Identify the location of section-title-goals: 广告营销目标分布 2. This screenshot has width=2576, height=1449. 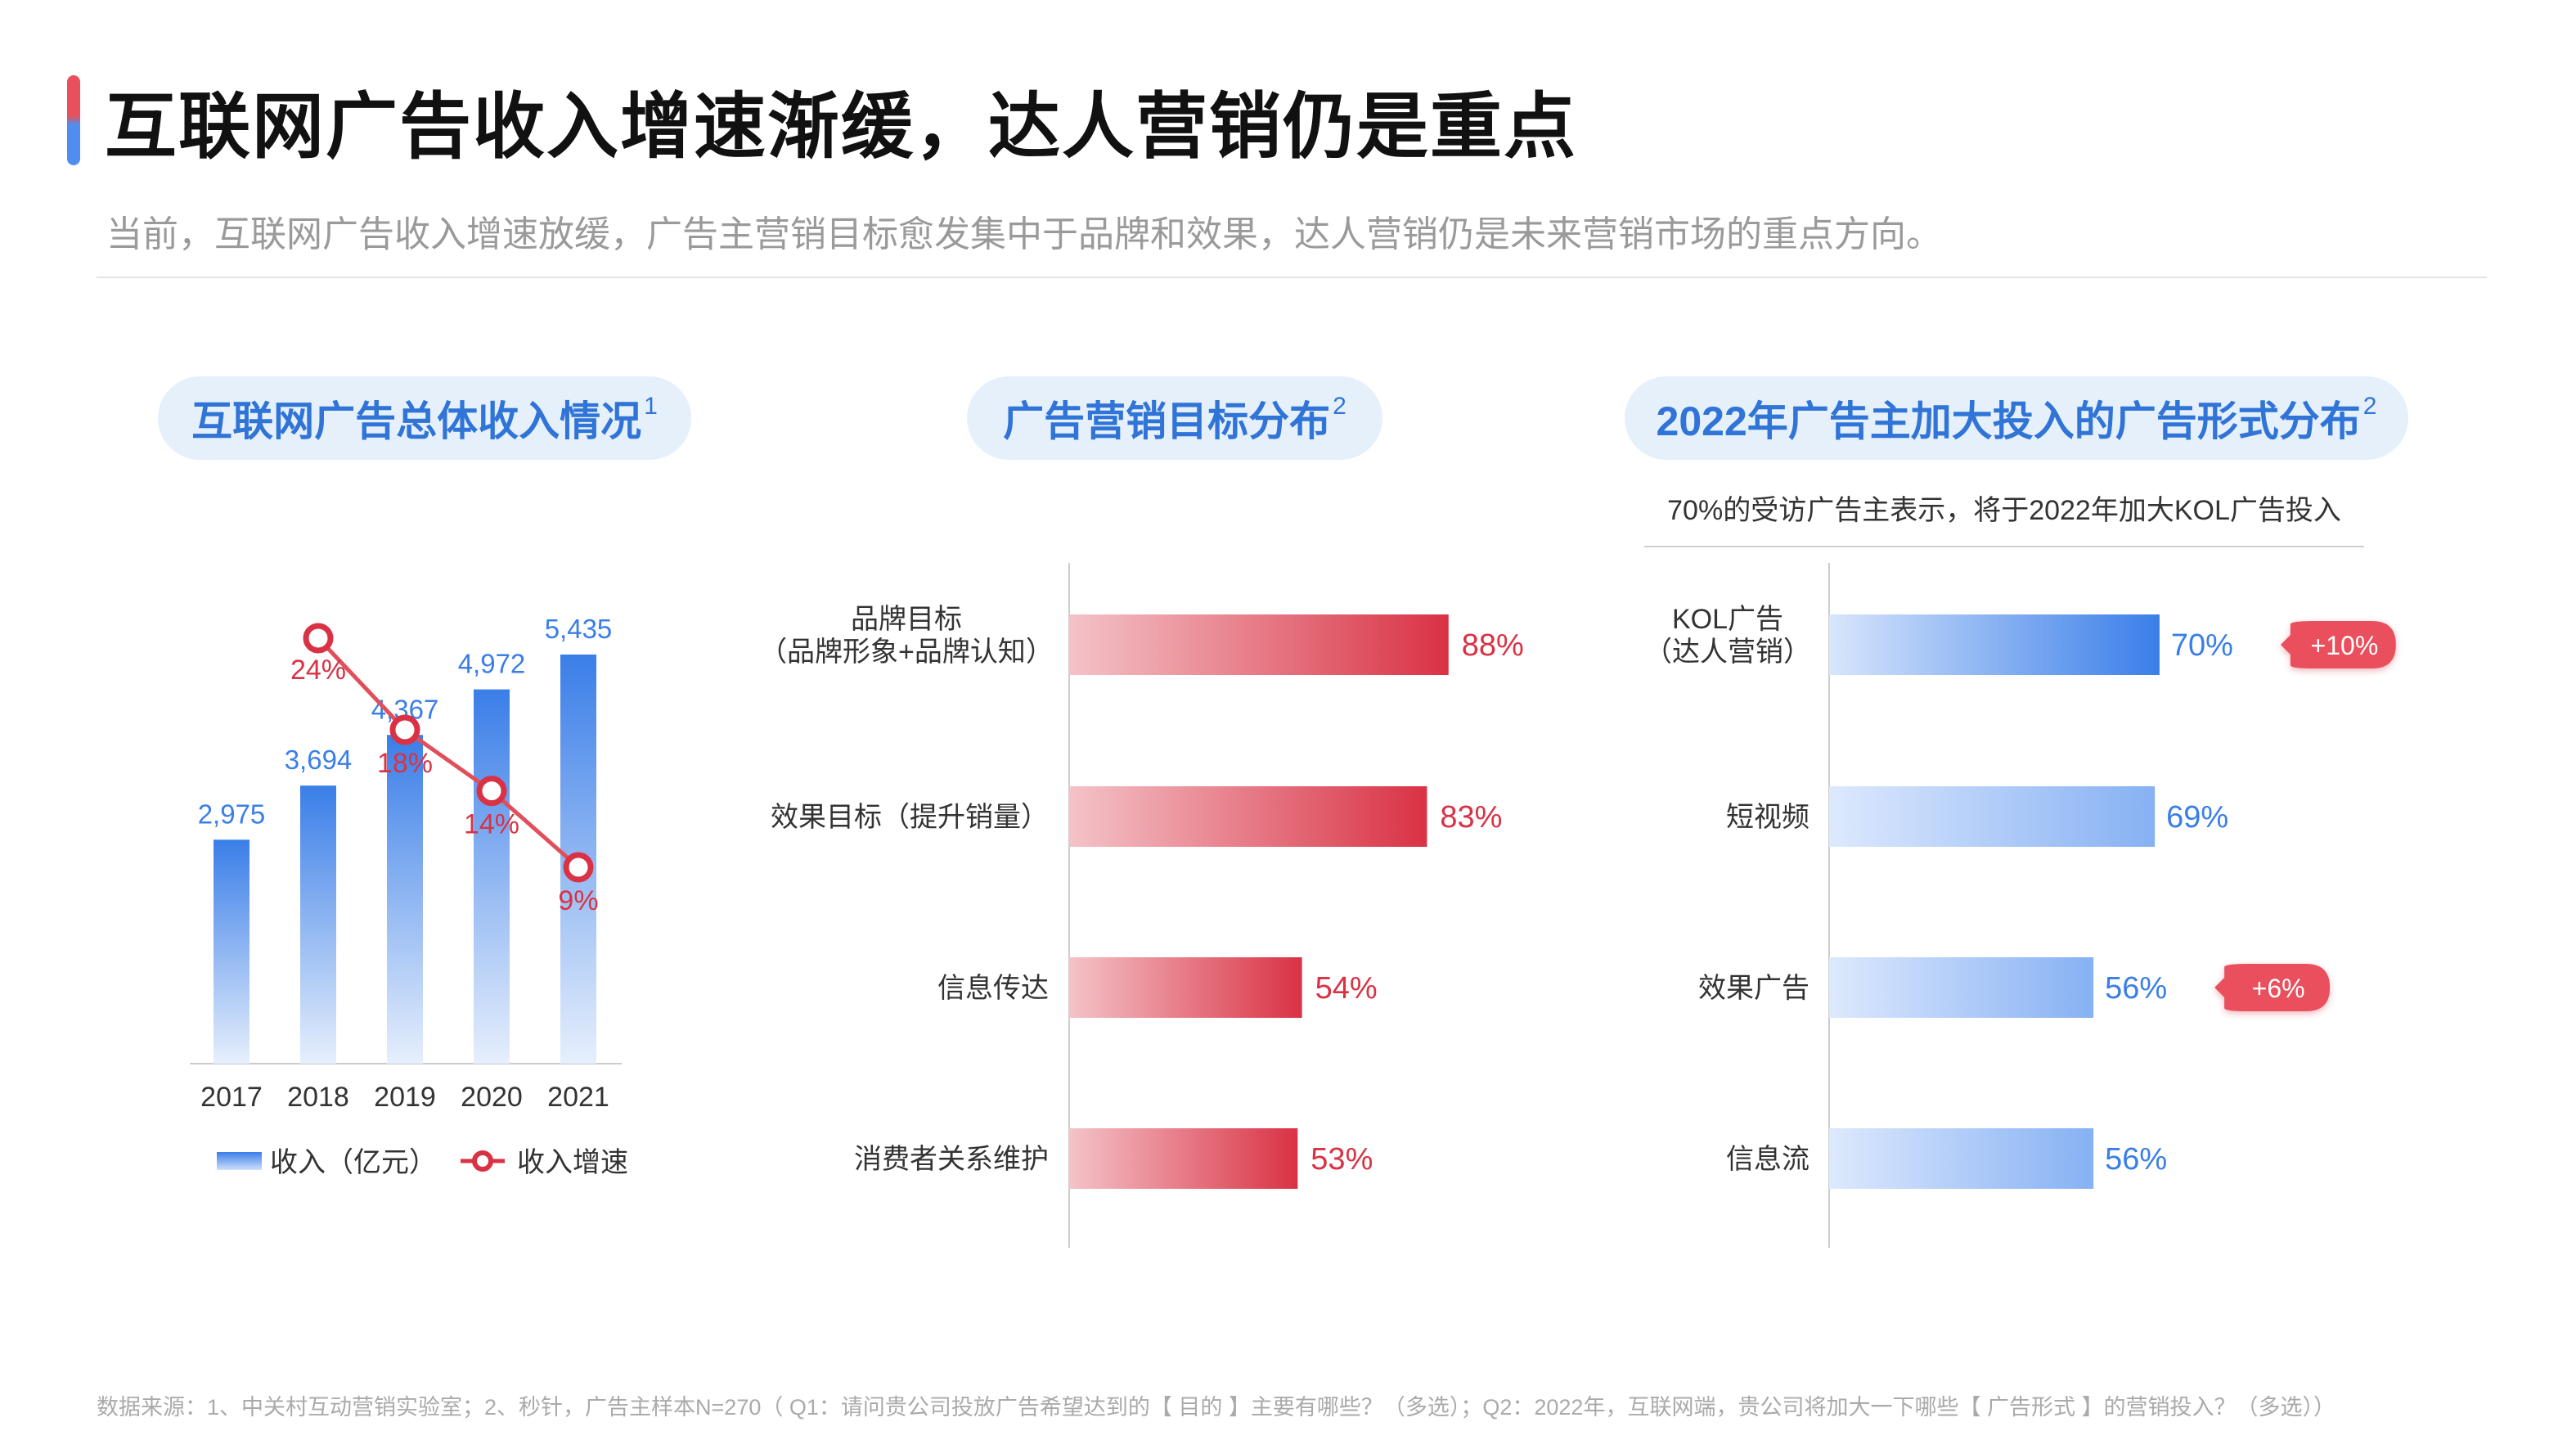
(1174, 418).